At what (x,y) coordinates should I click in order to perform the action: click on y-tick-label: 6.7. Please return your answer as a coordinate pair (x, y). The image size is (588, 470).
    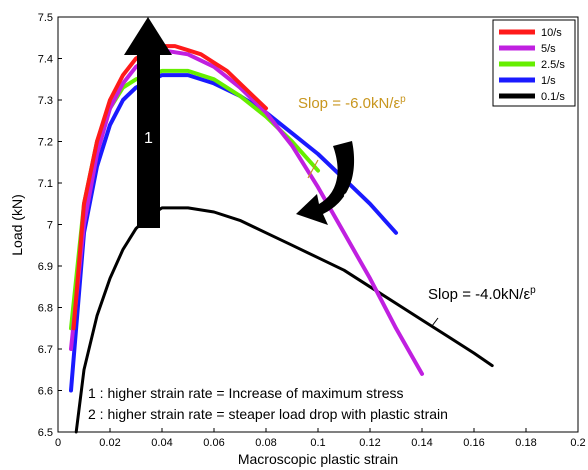
    Looking at the image, I should click on (45, 350).